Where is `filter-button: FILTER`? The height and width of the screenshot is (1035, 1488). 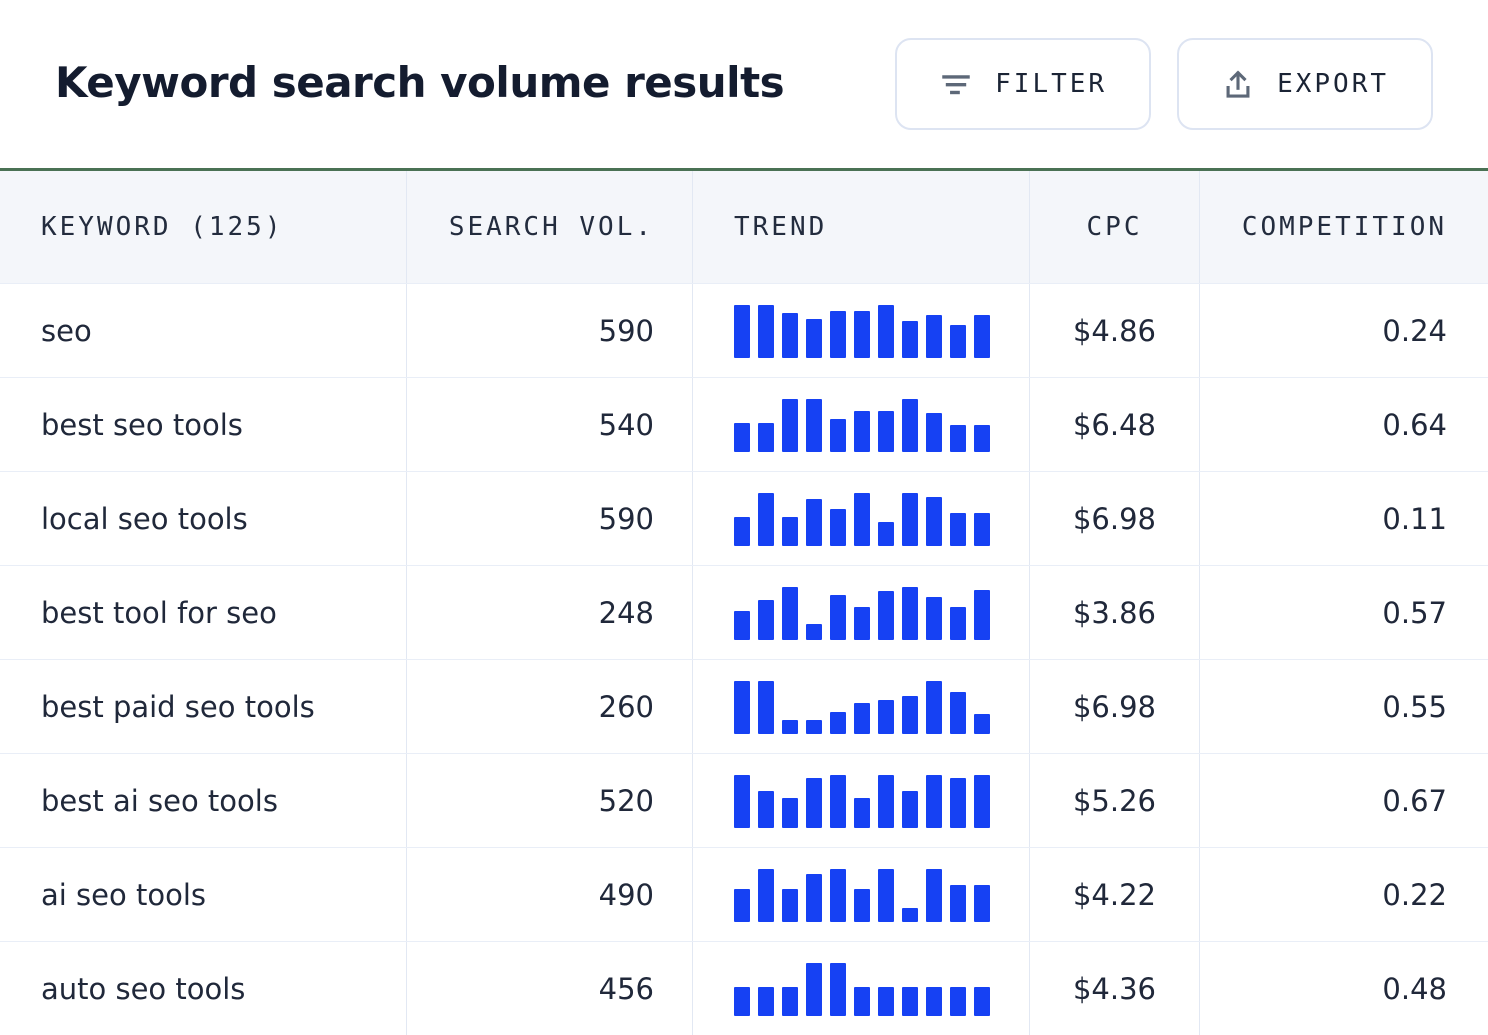
filter-button: FILTER is located at coordinates (1023, 84).